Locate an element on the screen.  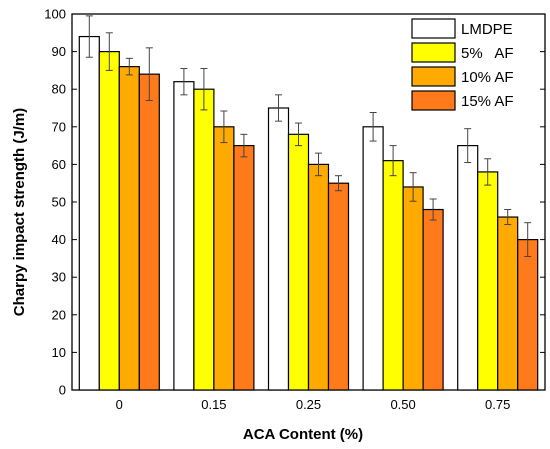
y-tick-label: 50 is located at coordinates (59, 202).